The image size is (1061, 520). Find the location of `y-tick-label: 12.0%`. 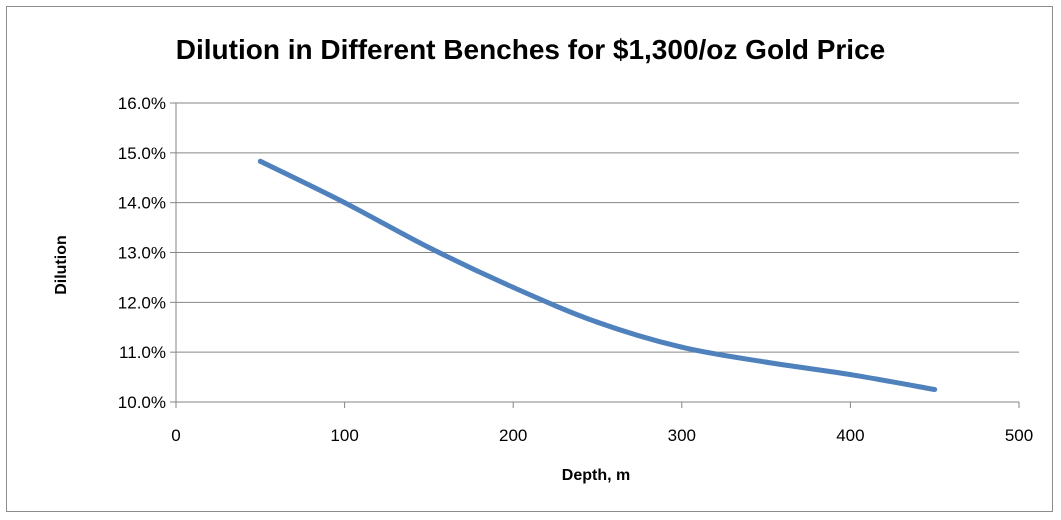

y-tick-label: 12.0% is located at coordinates (142, 302).